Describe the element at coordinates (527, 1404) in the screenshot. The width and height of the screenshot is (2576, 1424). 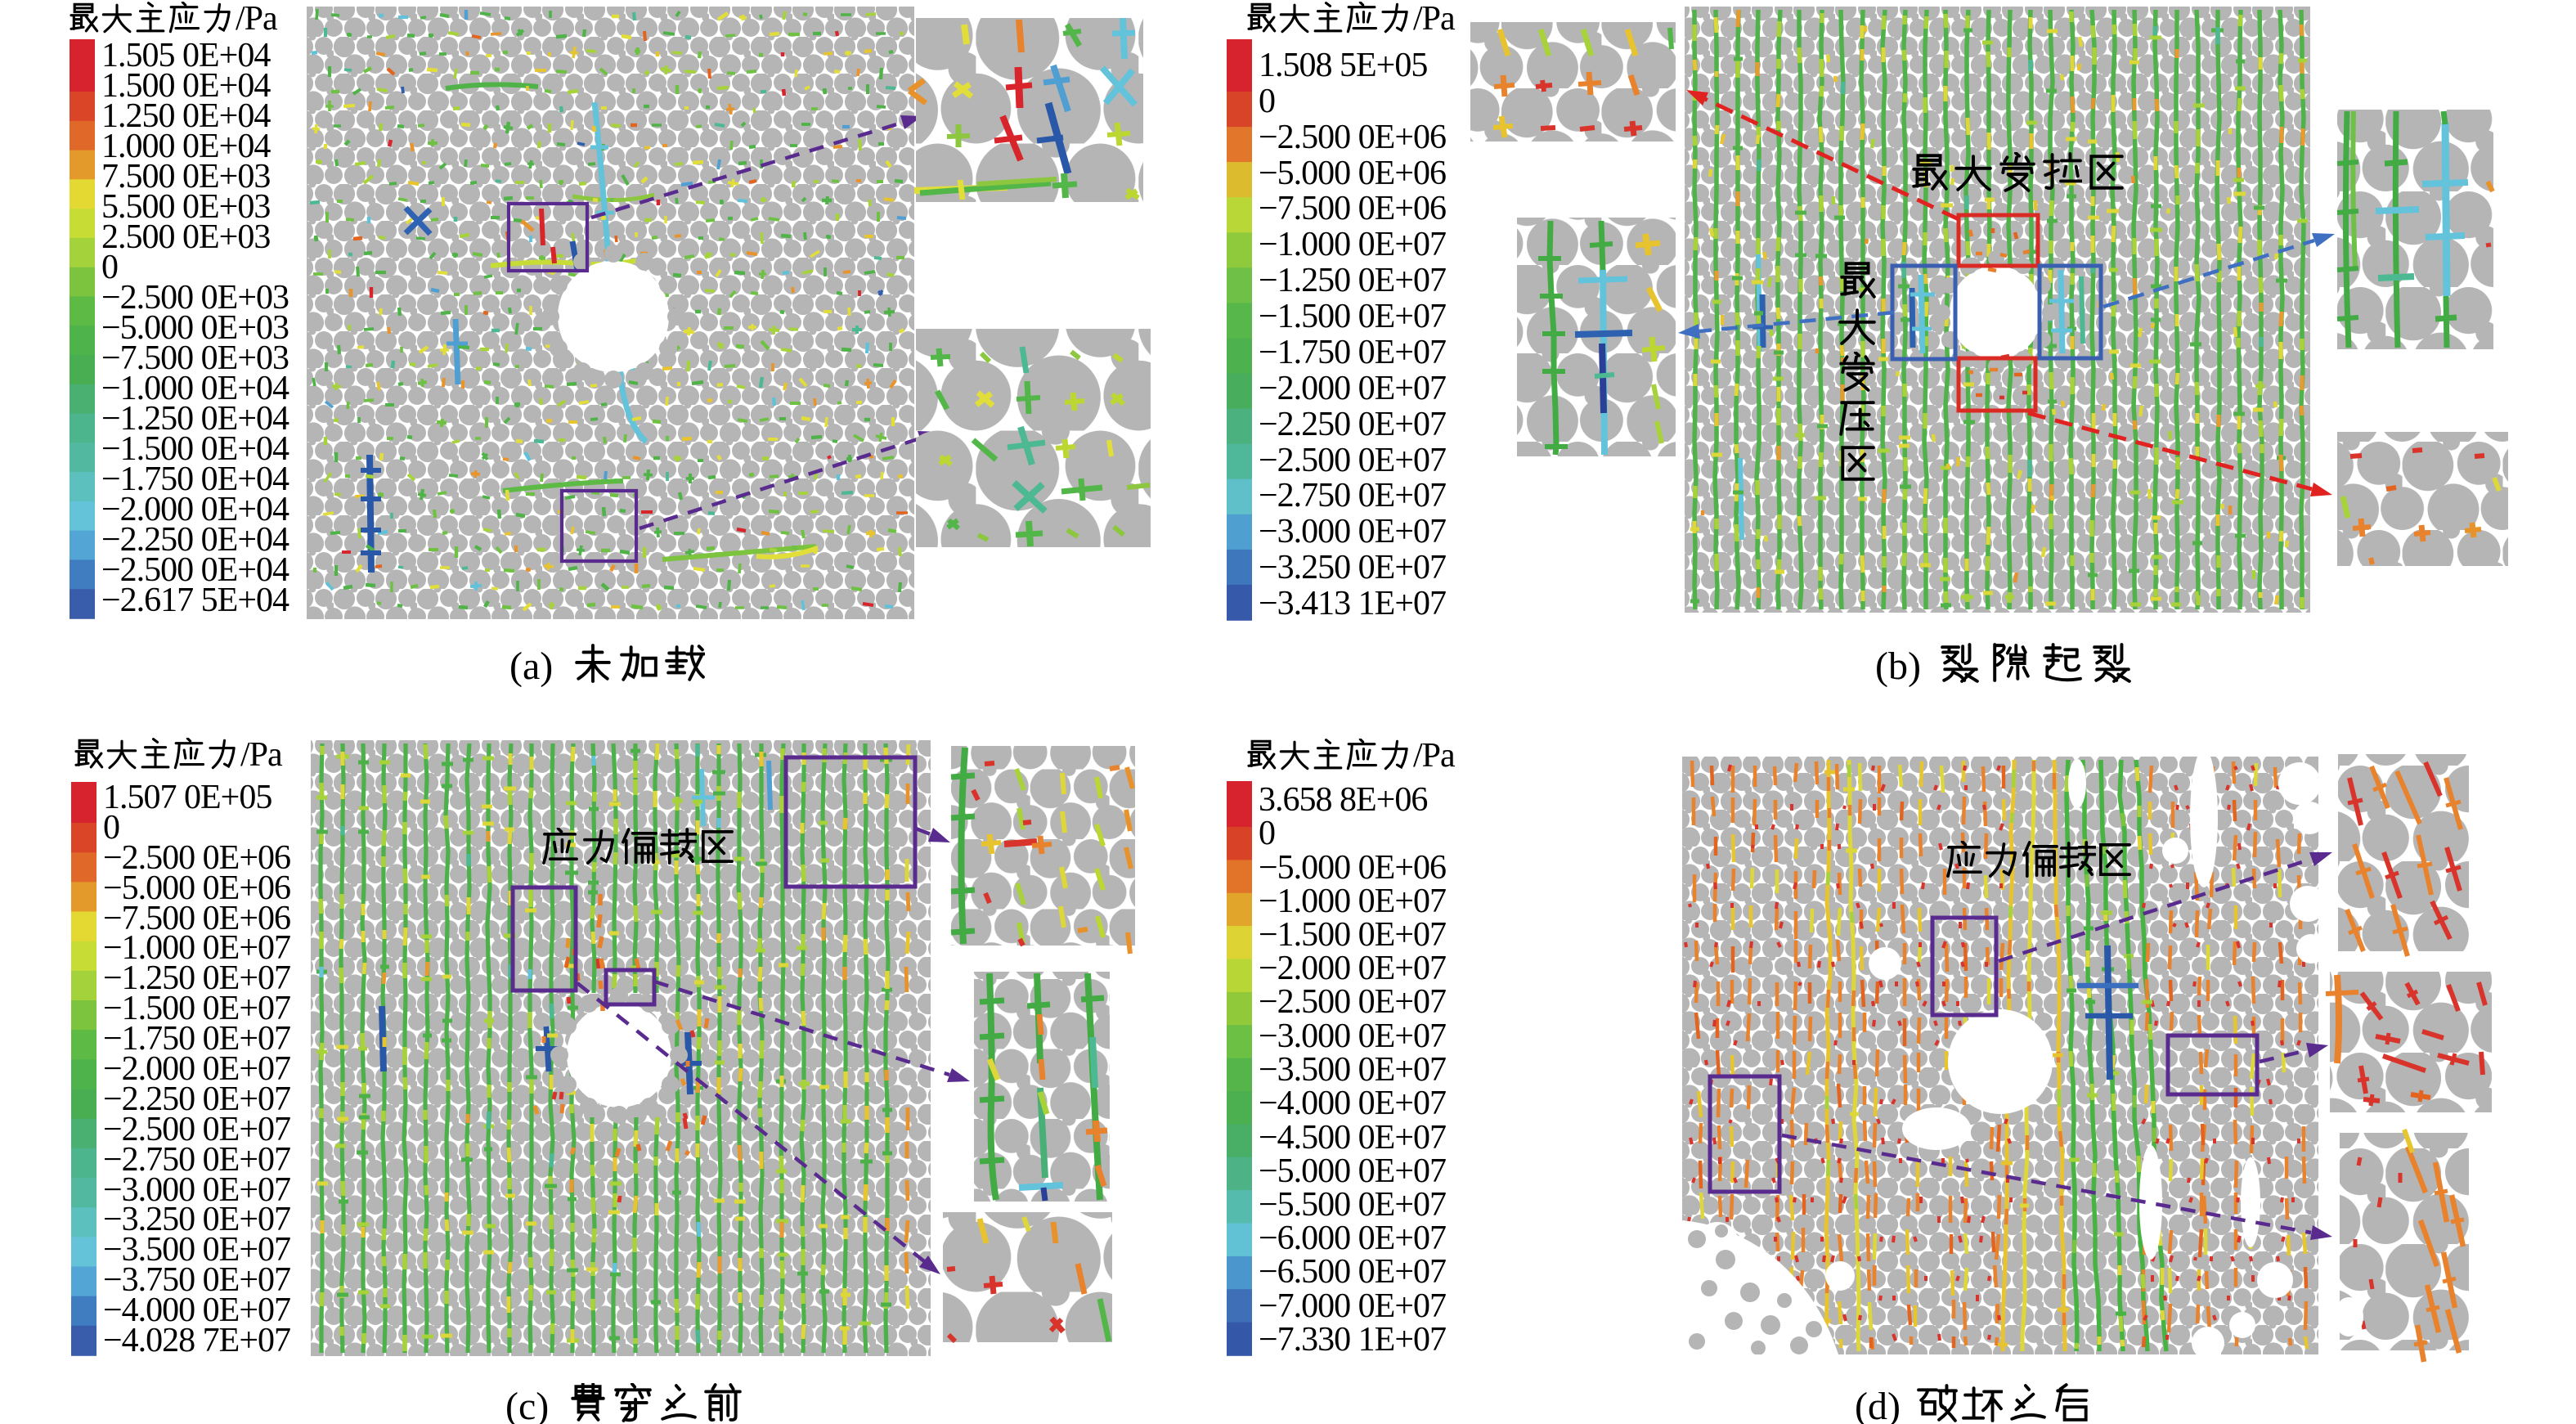
I see `svg-text: (c)` at that location.